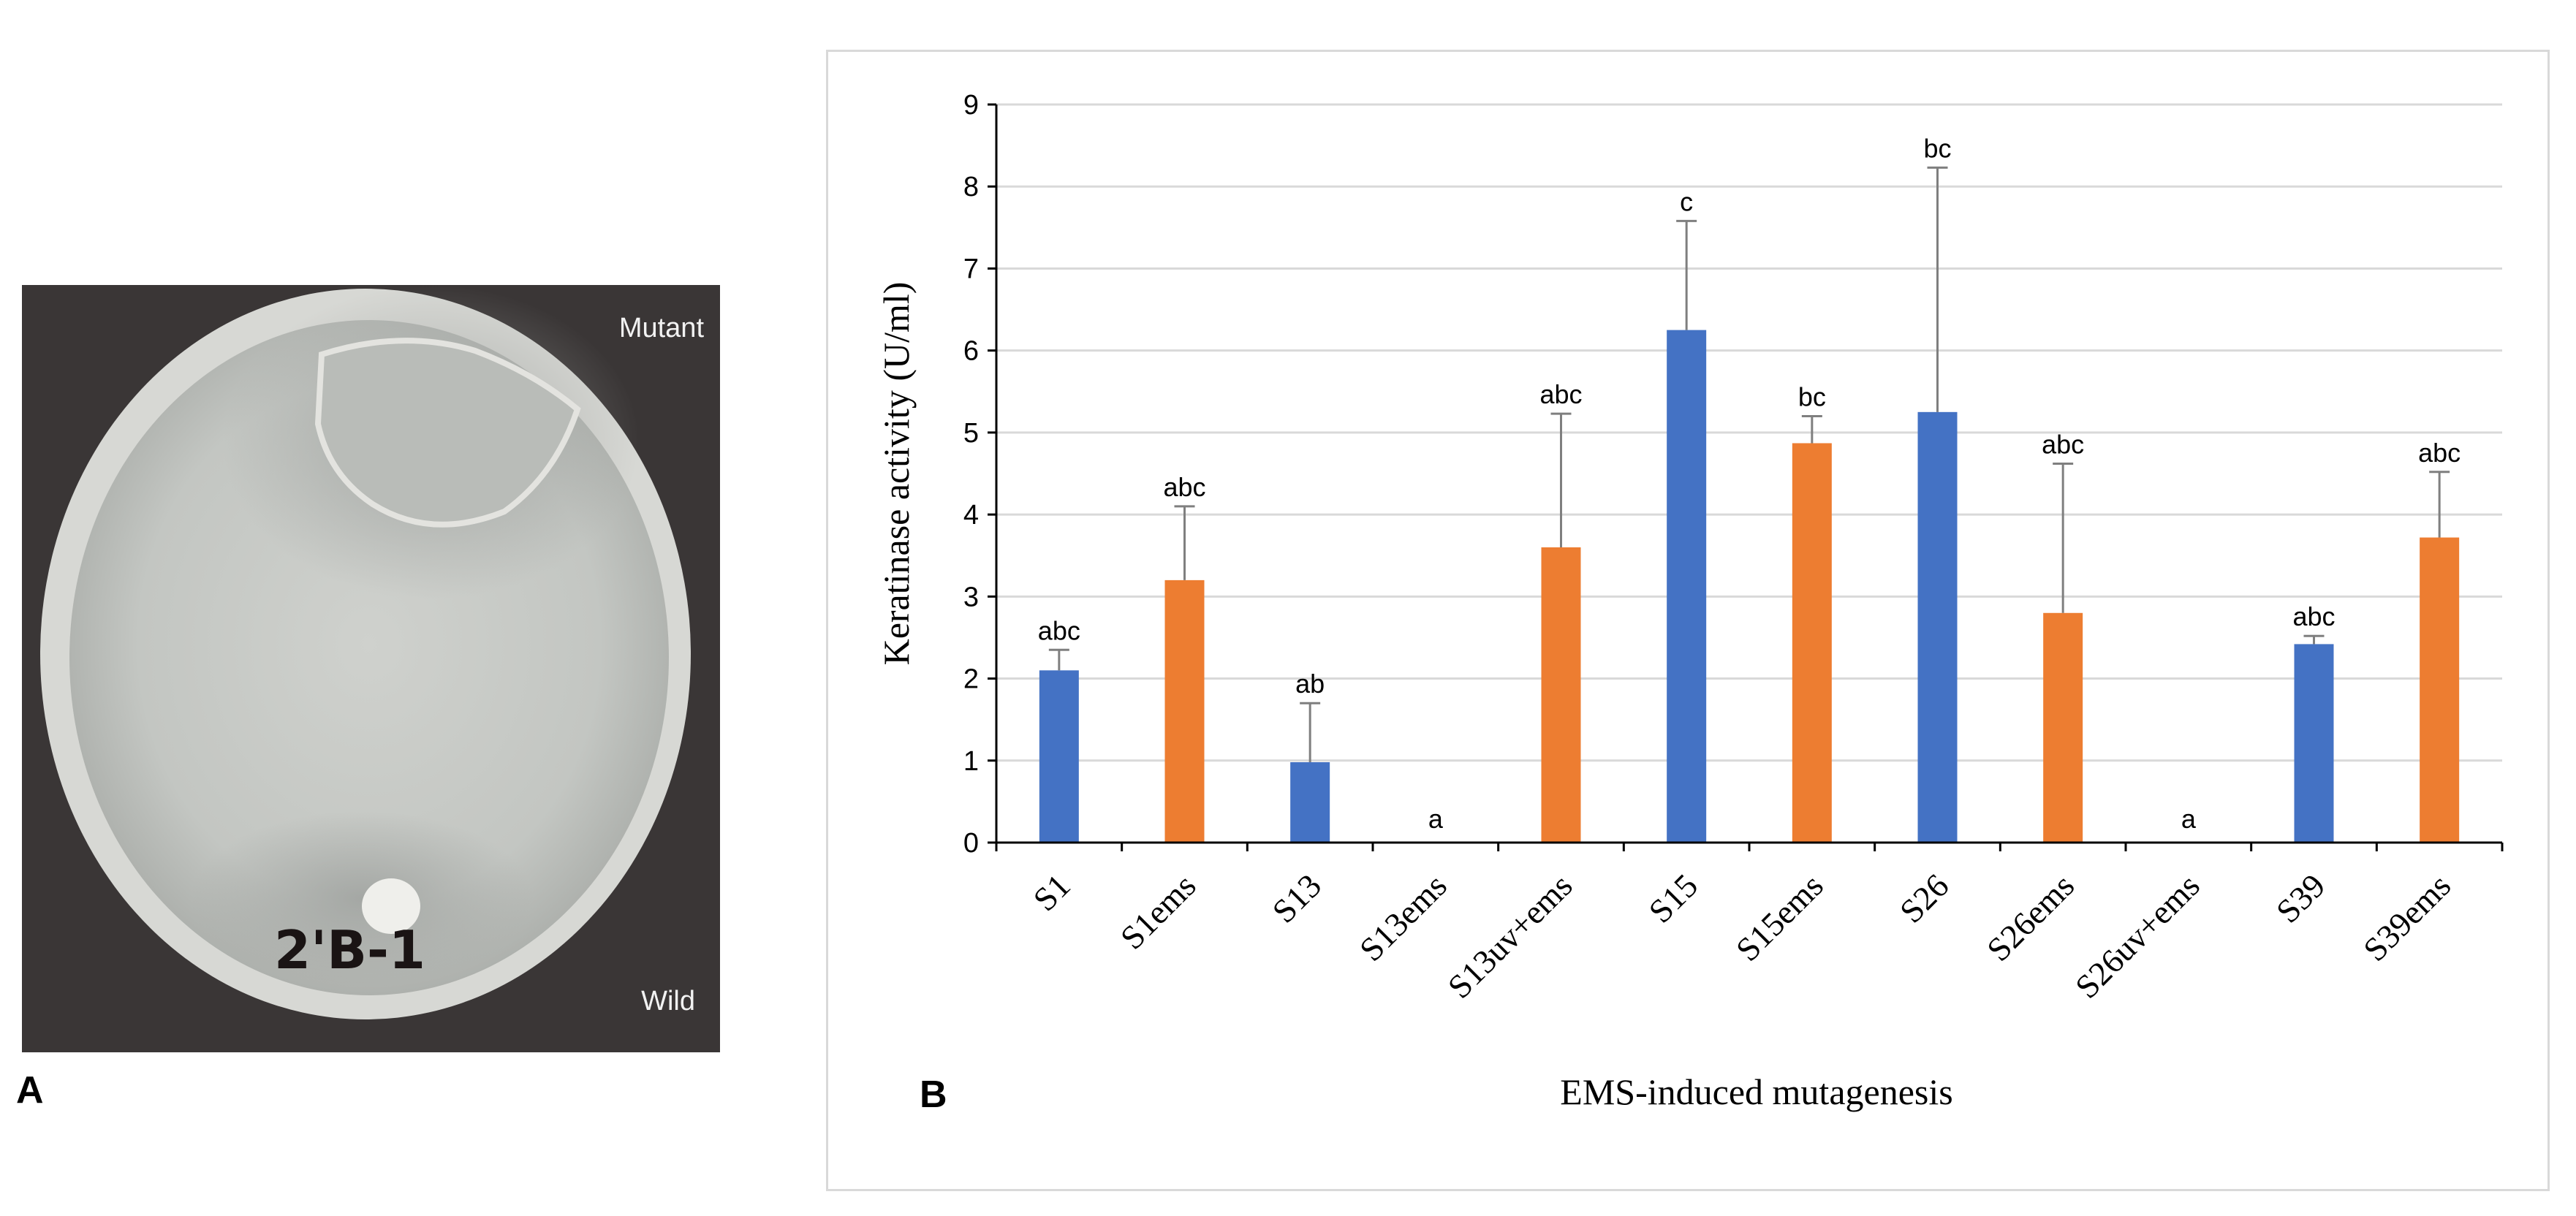 This screenshot has width=2576, height=1216. I want to click on x-category-label: S39ems, so click(2407, 917).